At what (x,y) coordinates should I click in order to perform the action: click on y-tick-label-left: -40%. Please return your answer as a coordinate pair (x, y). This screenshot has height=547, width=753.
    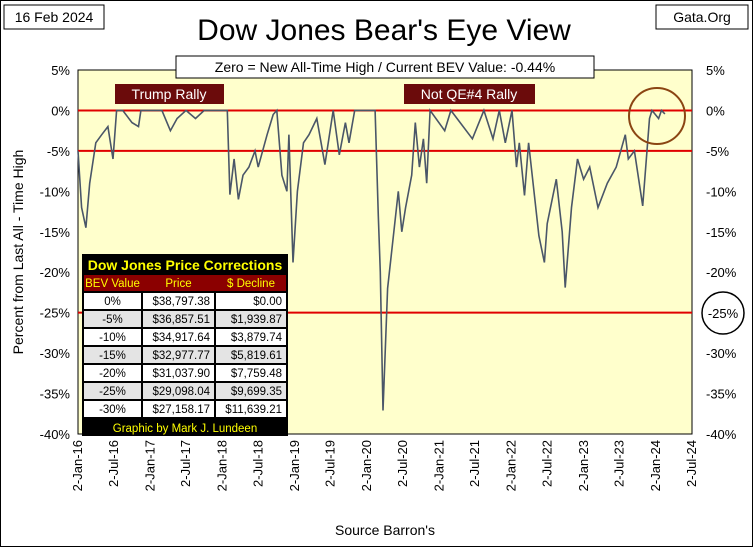
    Looking at the image, I should click on (55, 434).